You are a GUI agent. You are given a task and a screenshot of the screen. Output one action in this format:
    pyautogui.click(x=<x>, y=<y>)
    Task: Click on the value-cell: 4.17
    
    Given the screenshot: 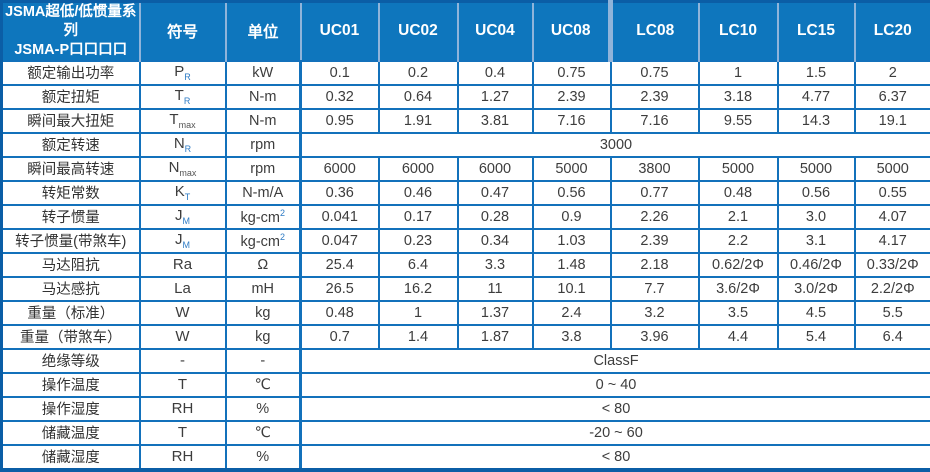 What is the action you would take?
    pyautogui.click(x=892, y=241)
    